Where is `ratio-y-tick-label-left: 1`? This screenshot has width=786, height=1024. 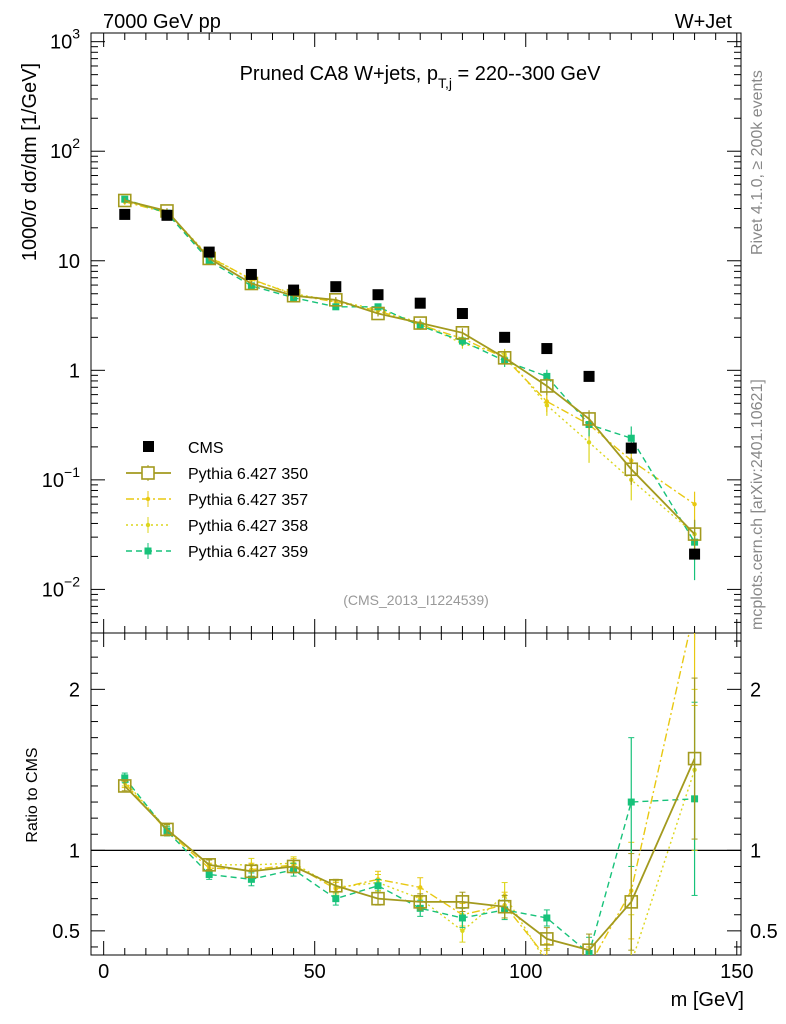
ratio-y-tick-label-left: 1 is located at coordinates (74, 851).